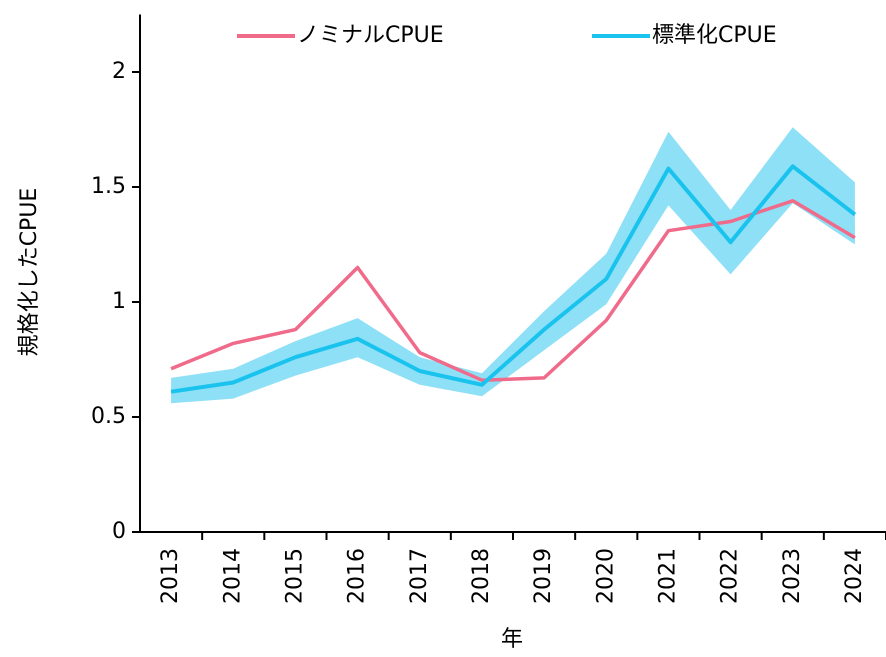  Describe the element at coordinates (108, 186) in the screenshot. I see `y-tick-label: 1.5` at that location.